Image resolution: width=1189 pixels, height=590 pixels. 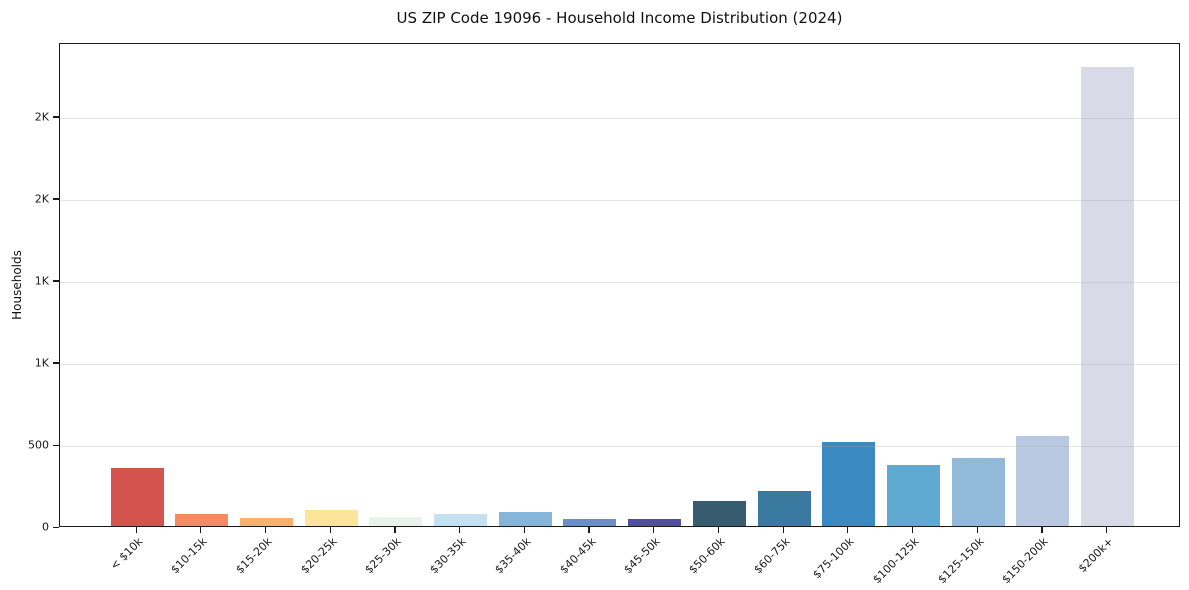 I want to click on x-tick-label: $20-25k, so click(x=319, y=556).